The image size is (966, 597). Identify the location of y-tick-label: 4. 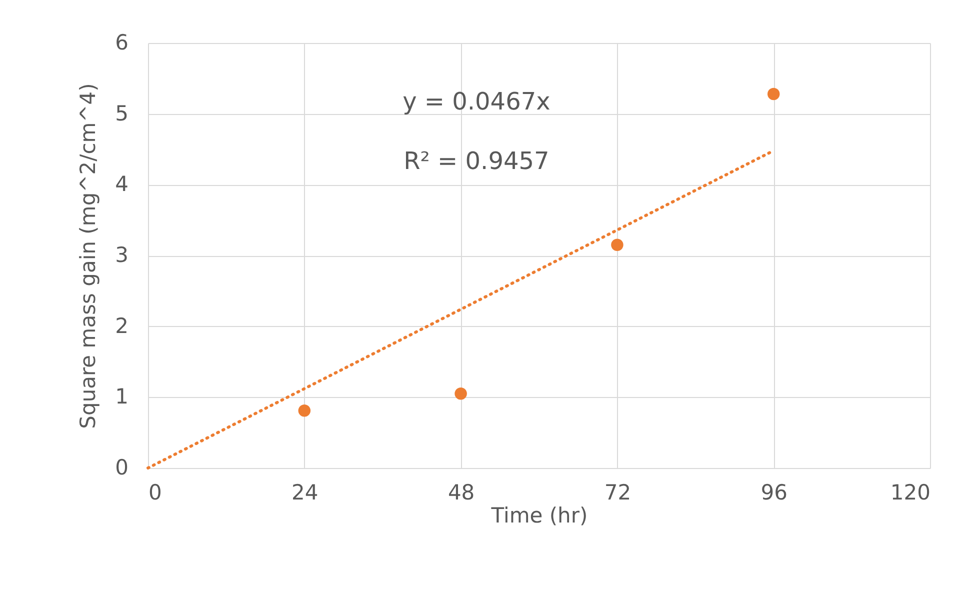
(121, 184).